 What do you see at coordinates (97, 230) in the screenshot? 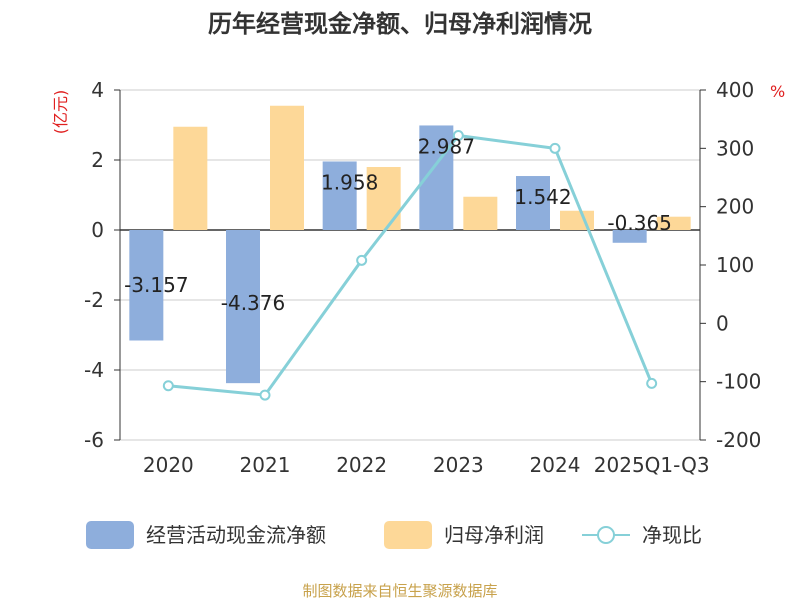
I see `y-left-tick-label: 0` at bounding box center [97, 230].